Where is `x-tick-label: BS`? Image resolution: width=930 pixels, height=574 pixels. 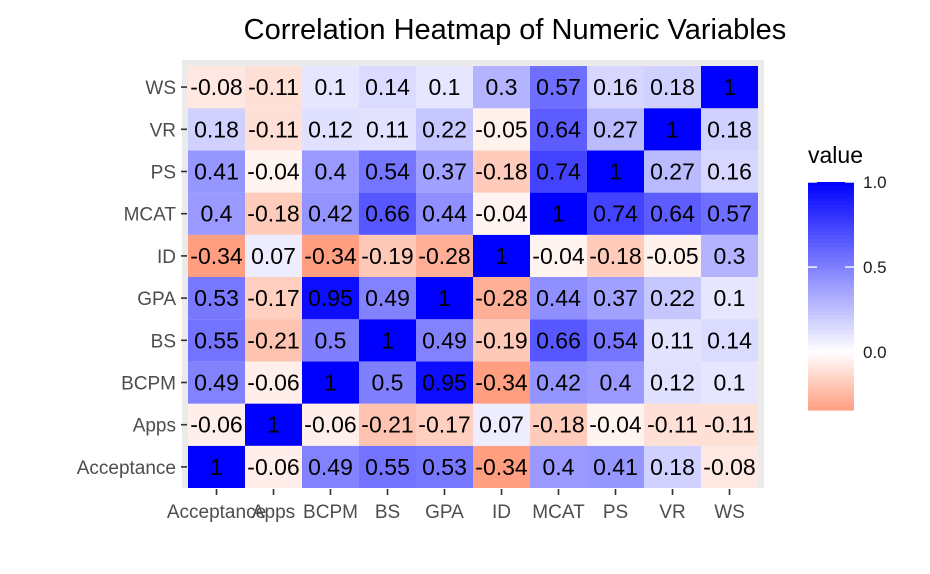 x-tick-label: BS is located at coordinates (387, 512).